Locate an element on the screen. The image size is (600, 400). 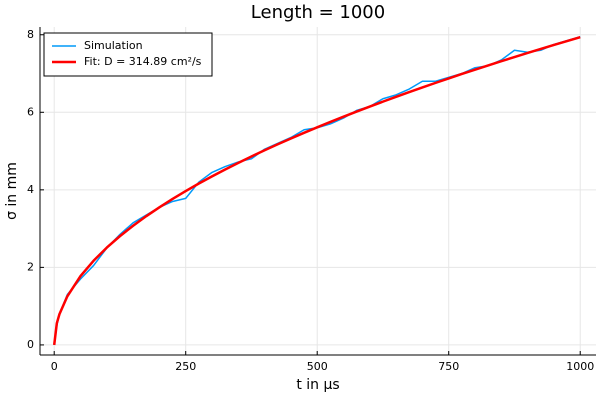
x-tick-label: 750 is located at coordinates (448, 366).